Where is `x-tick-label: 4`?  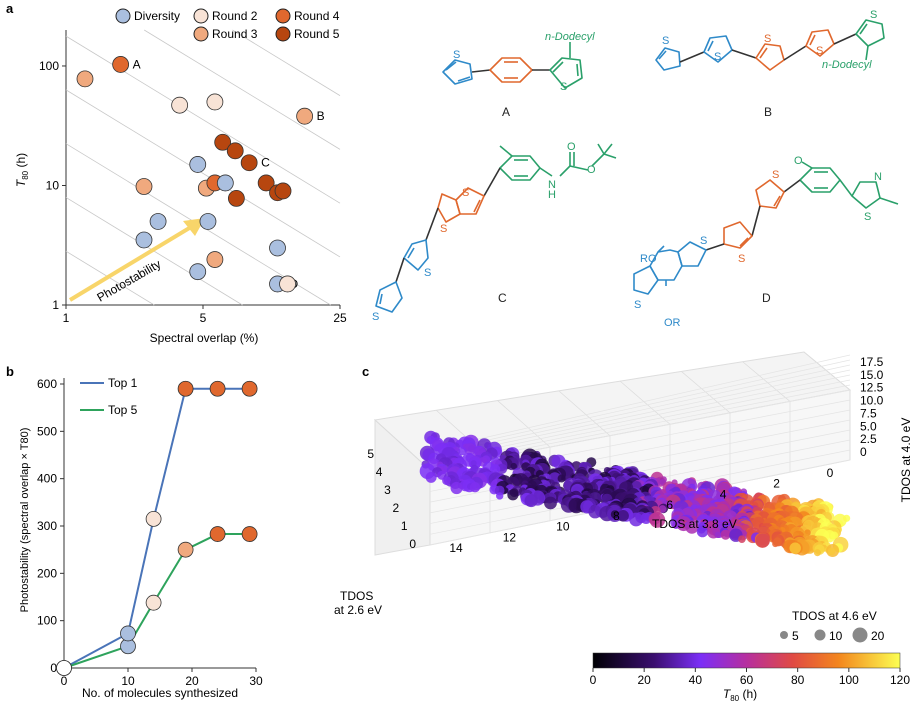 x-tick-label: 4 is located at coordinates (723, 494).